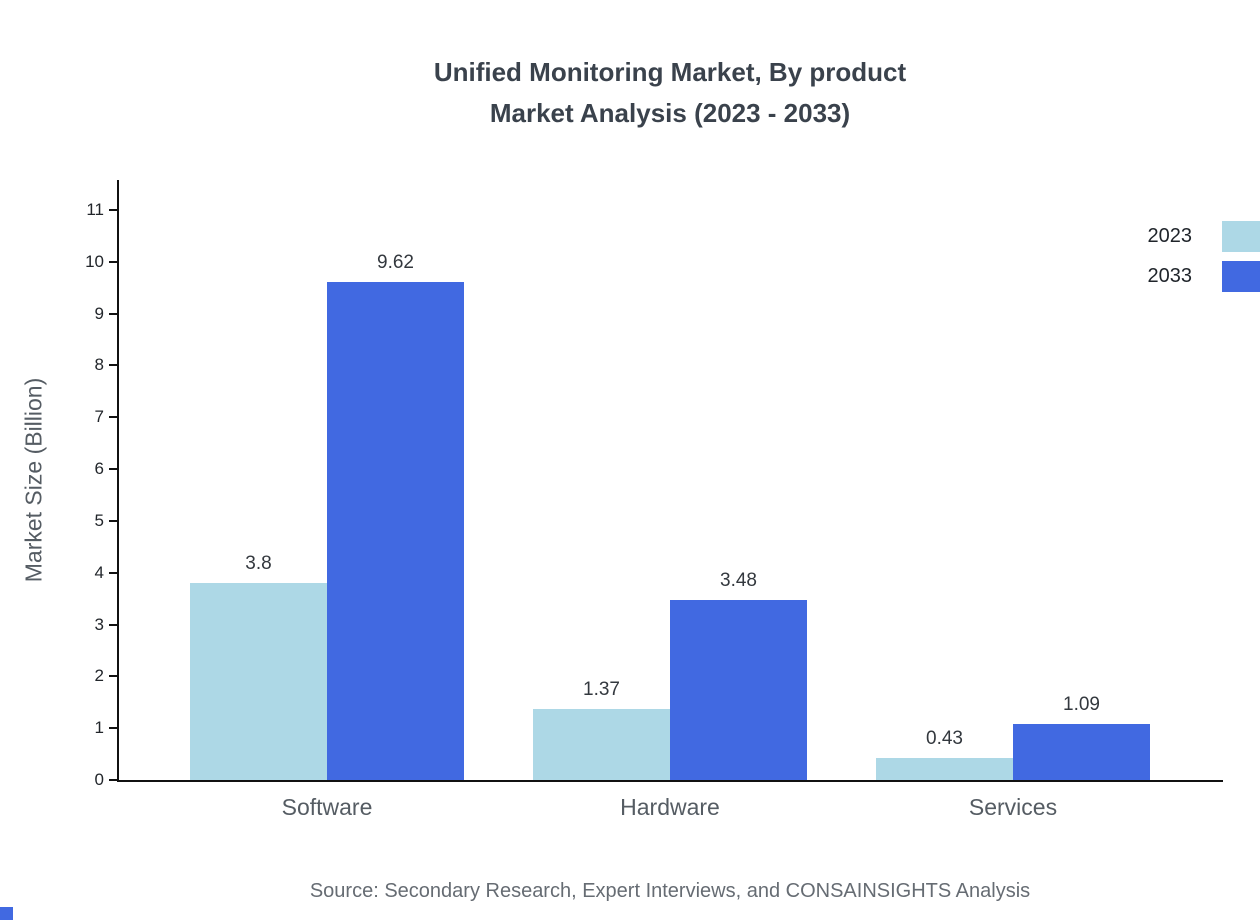  I want to click on legend-item-2023: 2023, so click(1204, 236).